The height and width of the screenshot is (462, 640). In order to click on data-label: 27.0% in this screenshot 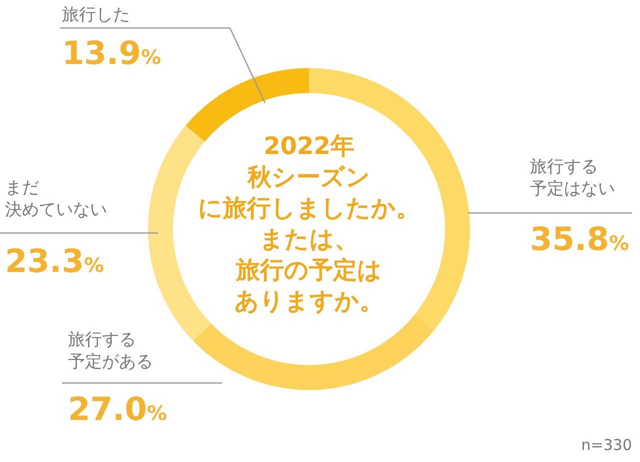, I will do `click(117, 409)`.